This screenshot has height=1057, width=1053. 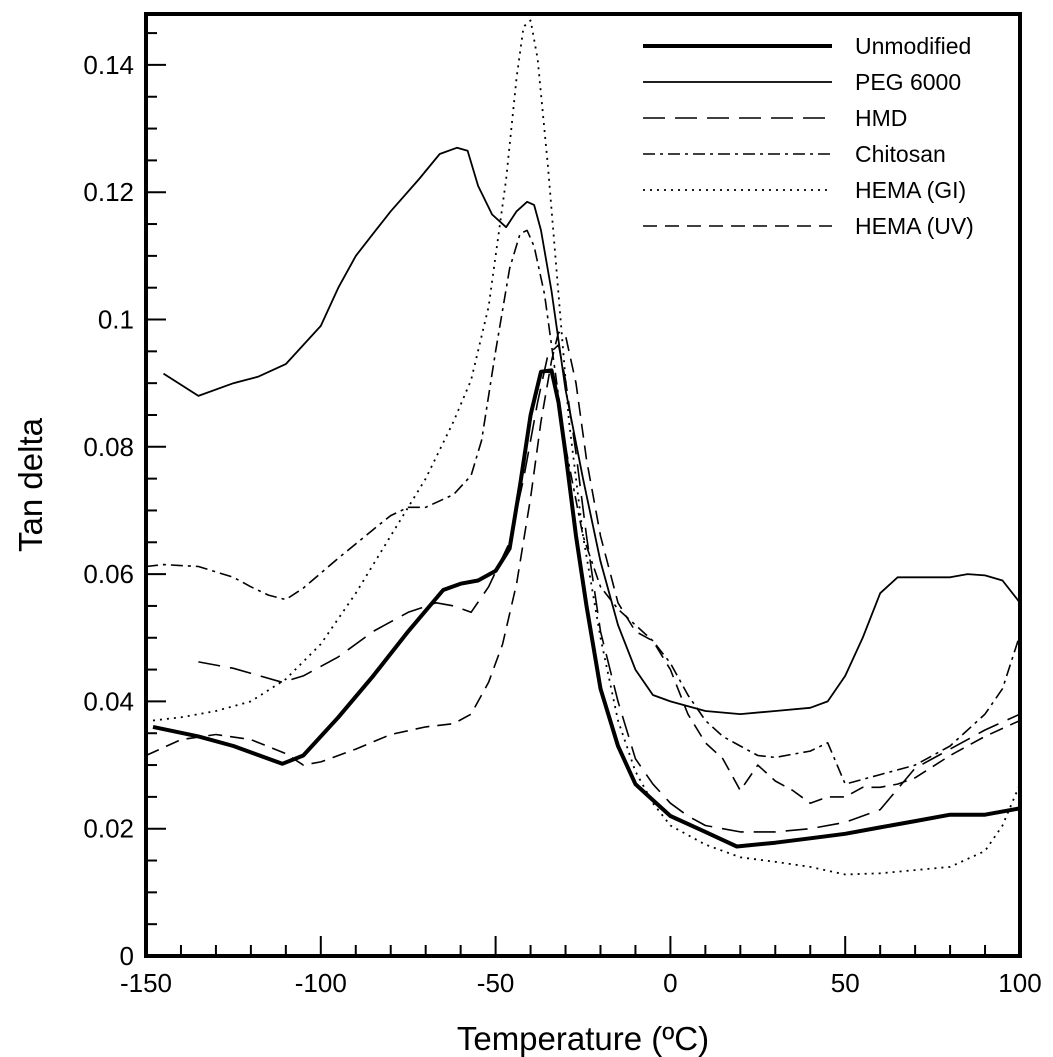 What do you see at coordinates (881, 118) in the screenshot?
I see `legend-label: HMD` at bounding box center [881, 118].